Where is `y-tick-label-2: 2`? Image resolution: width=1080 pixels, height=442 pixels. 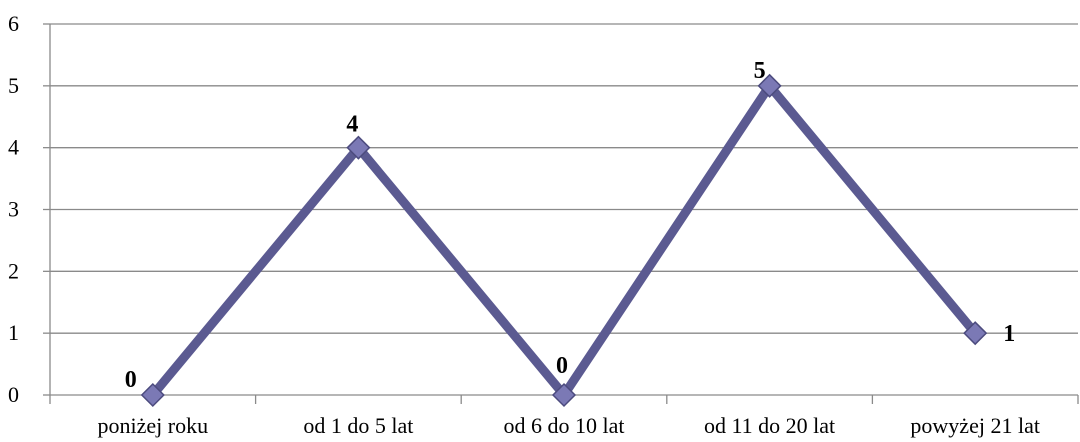
y-tick-label-2: 2 is located at coordinates (13, 270).